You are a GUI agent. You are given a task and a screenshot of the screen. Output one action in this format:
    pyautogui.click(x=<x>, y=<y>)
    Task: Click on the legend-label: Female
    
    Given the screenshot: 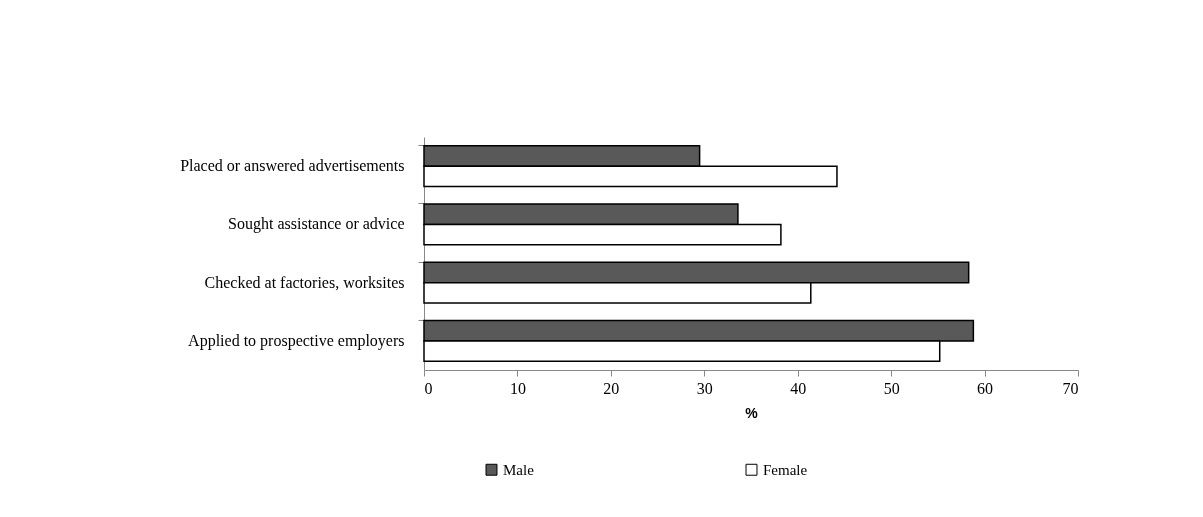 What is the action you would take?
    pyautogui.click(x=785, y=469)
    